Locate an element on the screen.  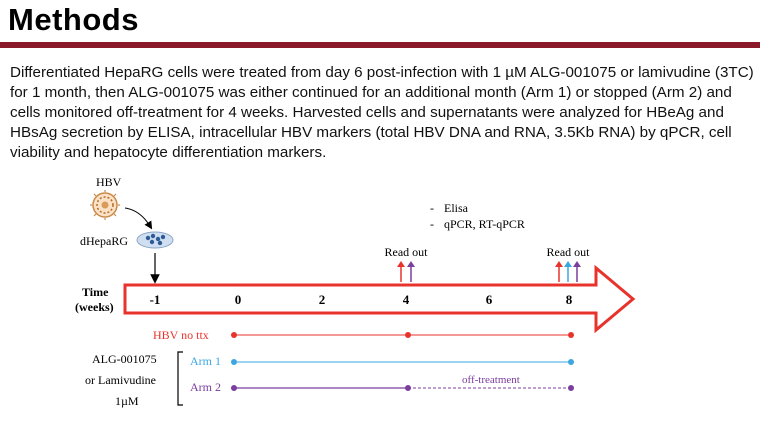
tick-label: 6 is located at coordinates (489, 299).